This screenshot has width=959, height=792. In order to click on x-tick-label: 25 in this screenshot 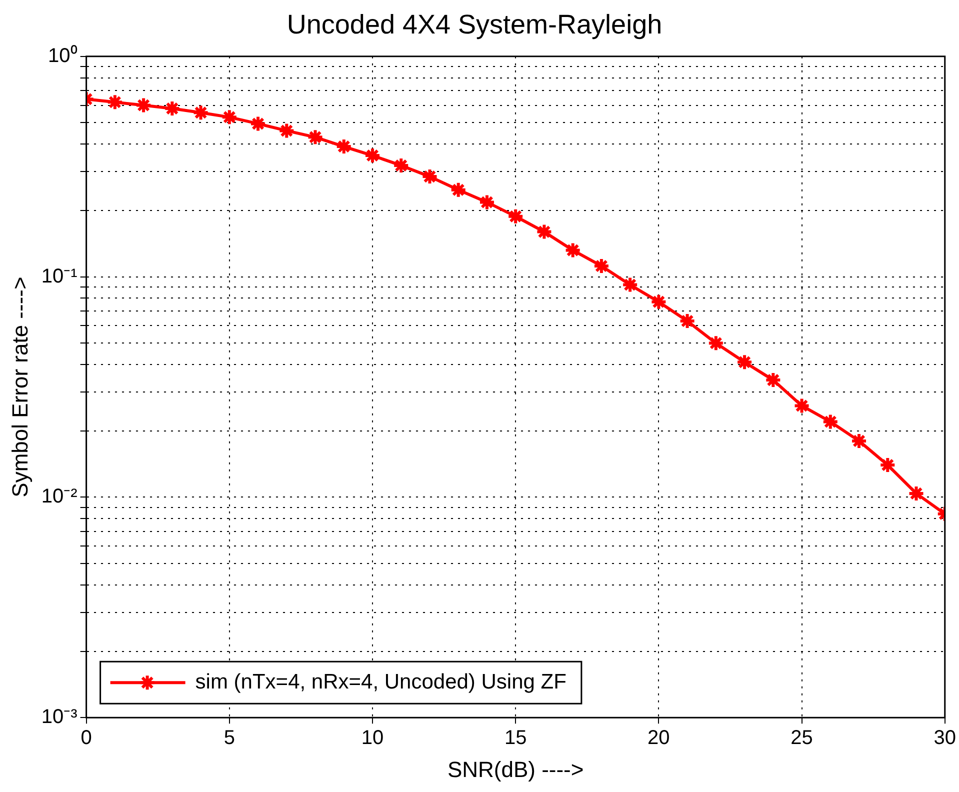, I will do `click(801, 738)`.